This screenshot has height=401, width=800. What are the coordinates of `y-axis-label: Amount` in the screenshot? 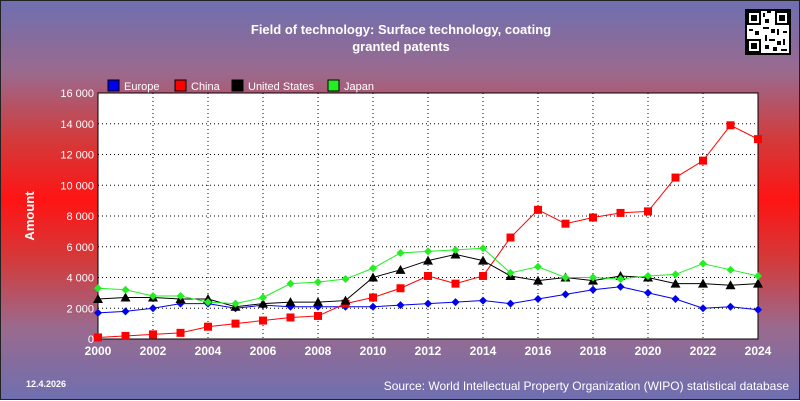 It's located at (29, 216).